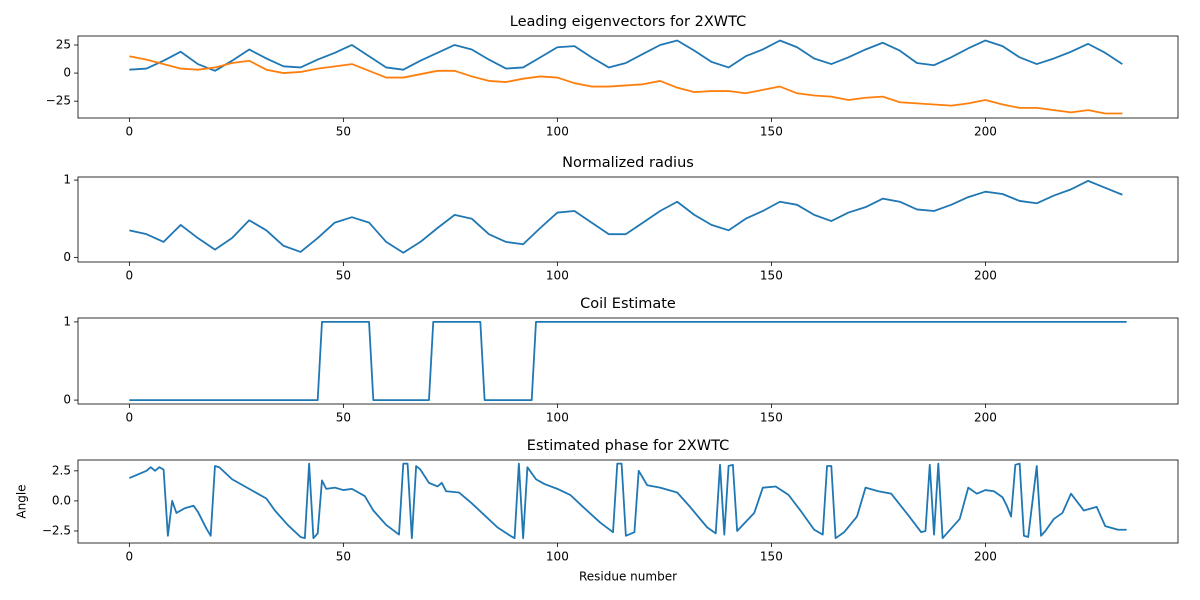  Describe the element at coordinates (63, 44) in the screenshot. I see `y-tick-label: 25` at that location.